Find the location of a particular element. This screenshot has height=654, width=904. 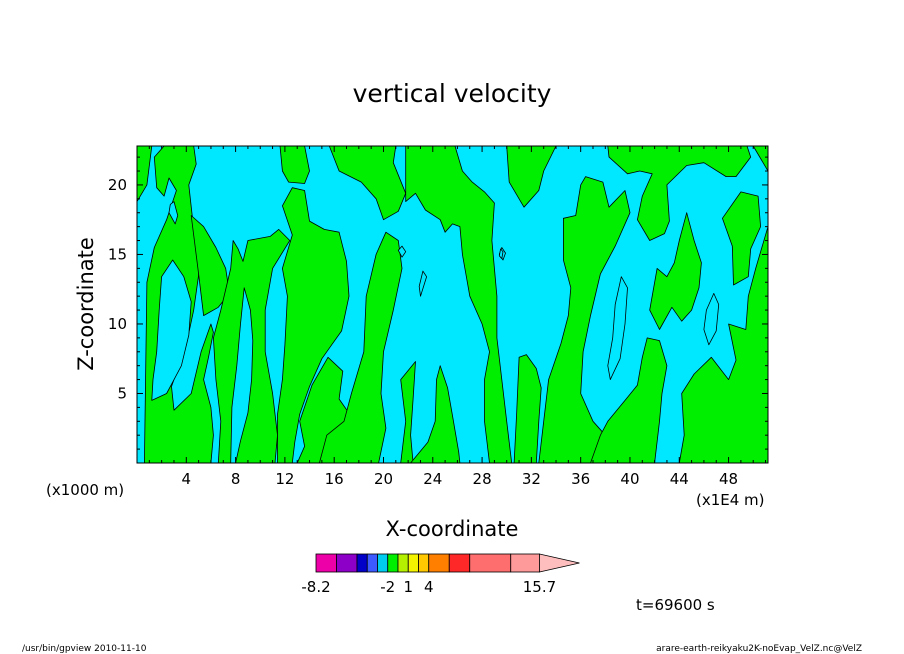

x-unit-left: (x1000 m) is located at coordinates (85, 490).